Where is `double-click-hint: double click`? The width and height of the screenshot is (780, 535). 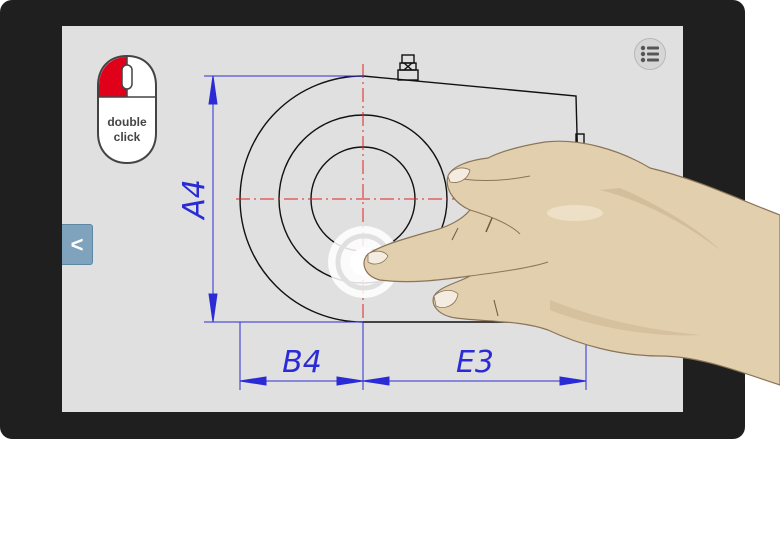
double-click-hint: double click is located at coordinates (127, 109).